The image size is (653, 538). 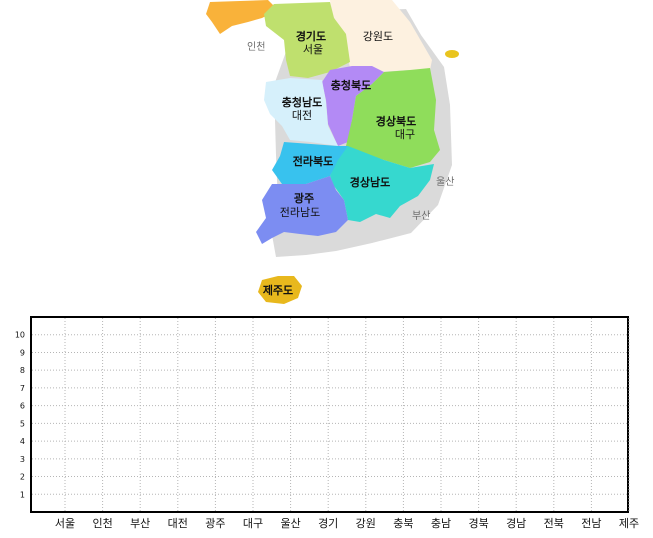 I want to click on label-ulsan: 울산, so click(x=445, y=182).